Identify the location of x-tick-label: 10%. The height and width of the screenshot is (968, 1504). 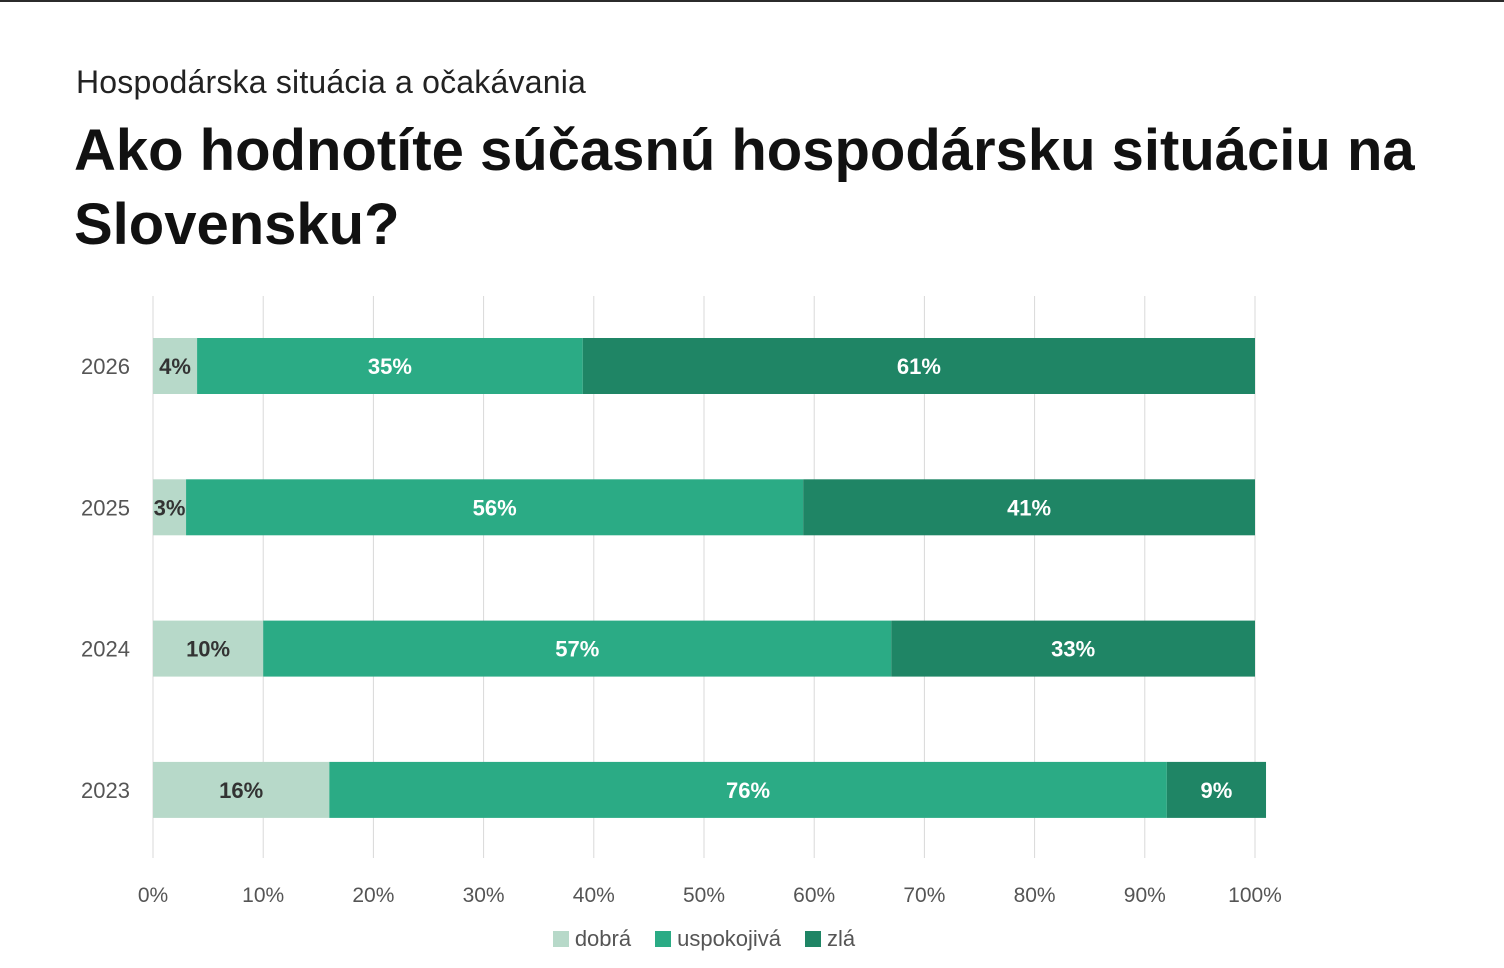
(263, 895).